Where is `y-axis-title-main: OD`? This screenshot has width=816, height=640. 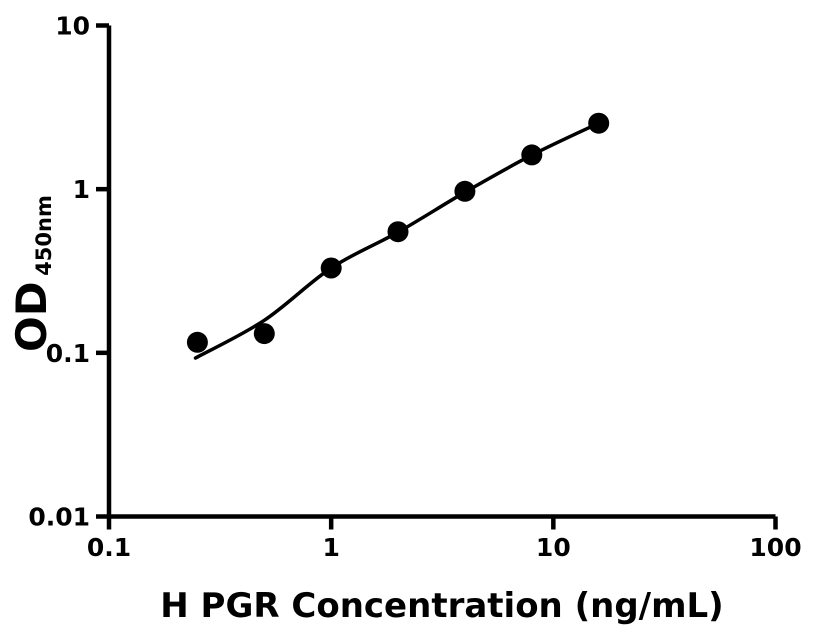
y-axis-title-main: OD is located at coordinates (31, 316).